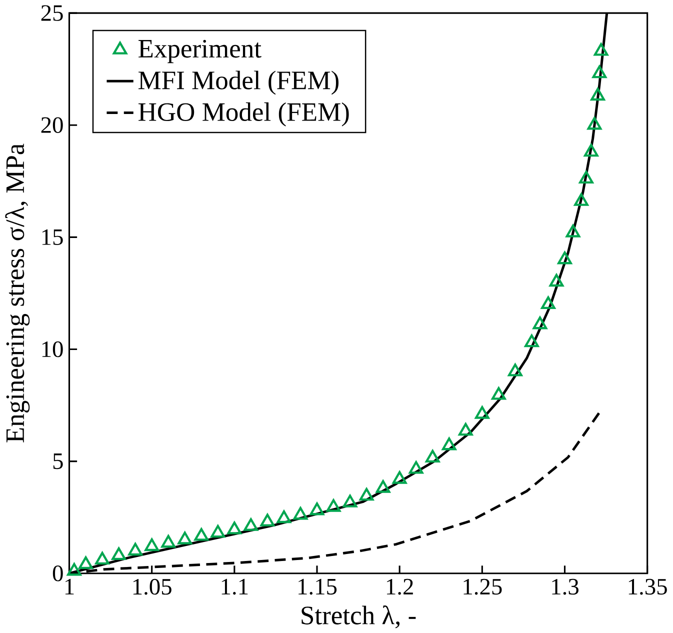  I want to click on x-tick-label: 1, so click(69, 586).